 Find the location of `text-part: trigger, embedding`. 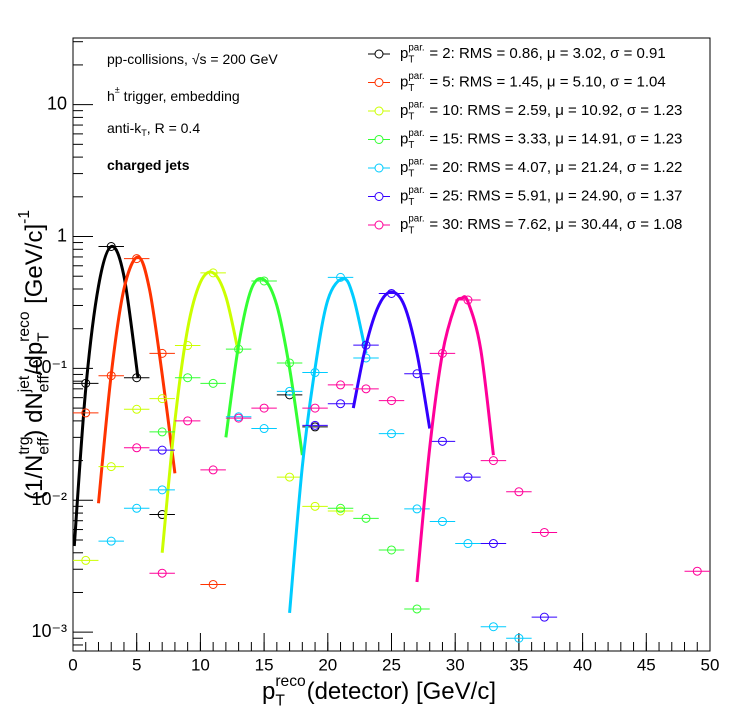

text-part: trigger, embedding is located at coordinates (180, 96).